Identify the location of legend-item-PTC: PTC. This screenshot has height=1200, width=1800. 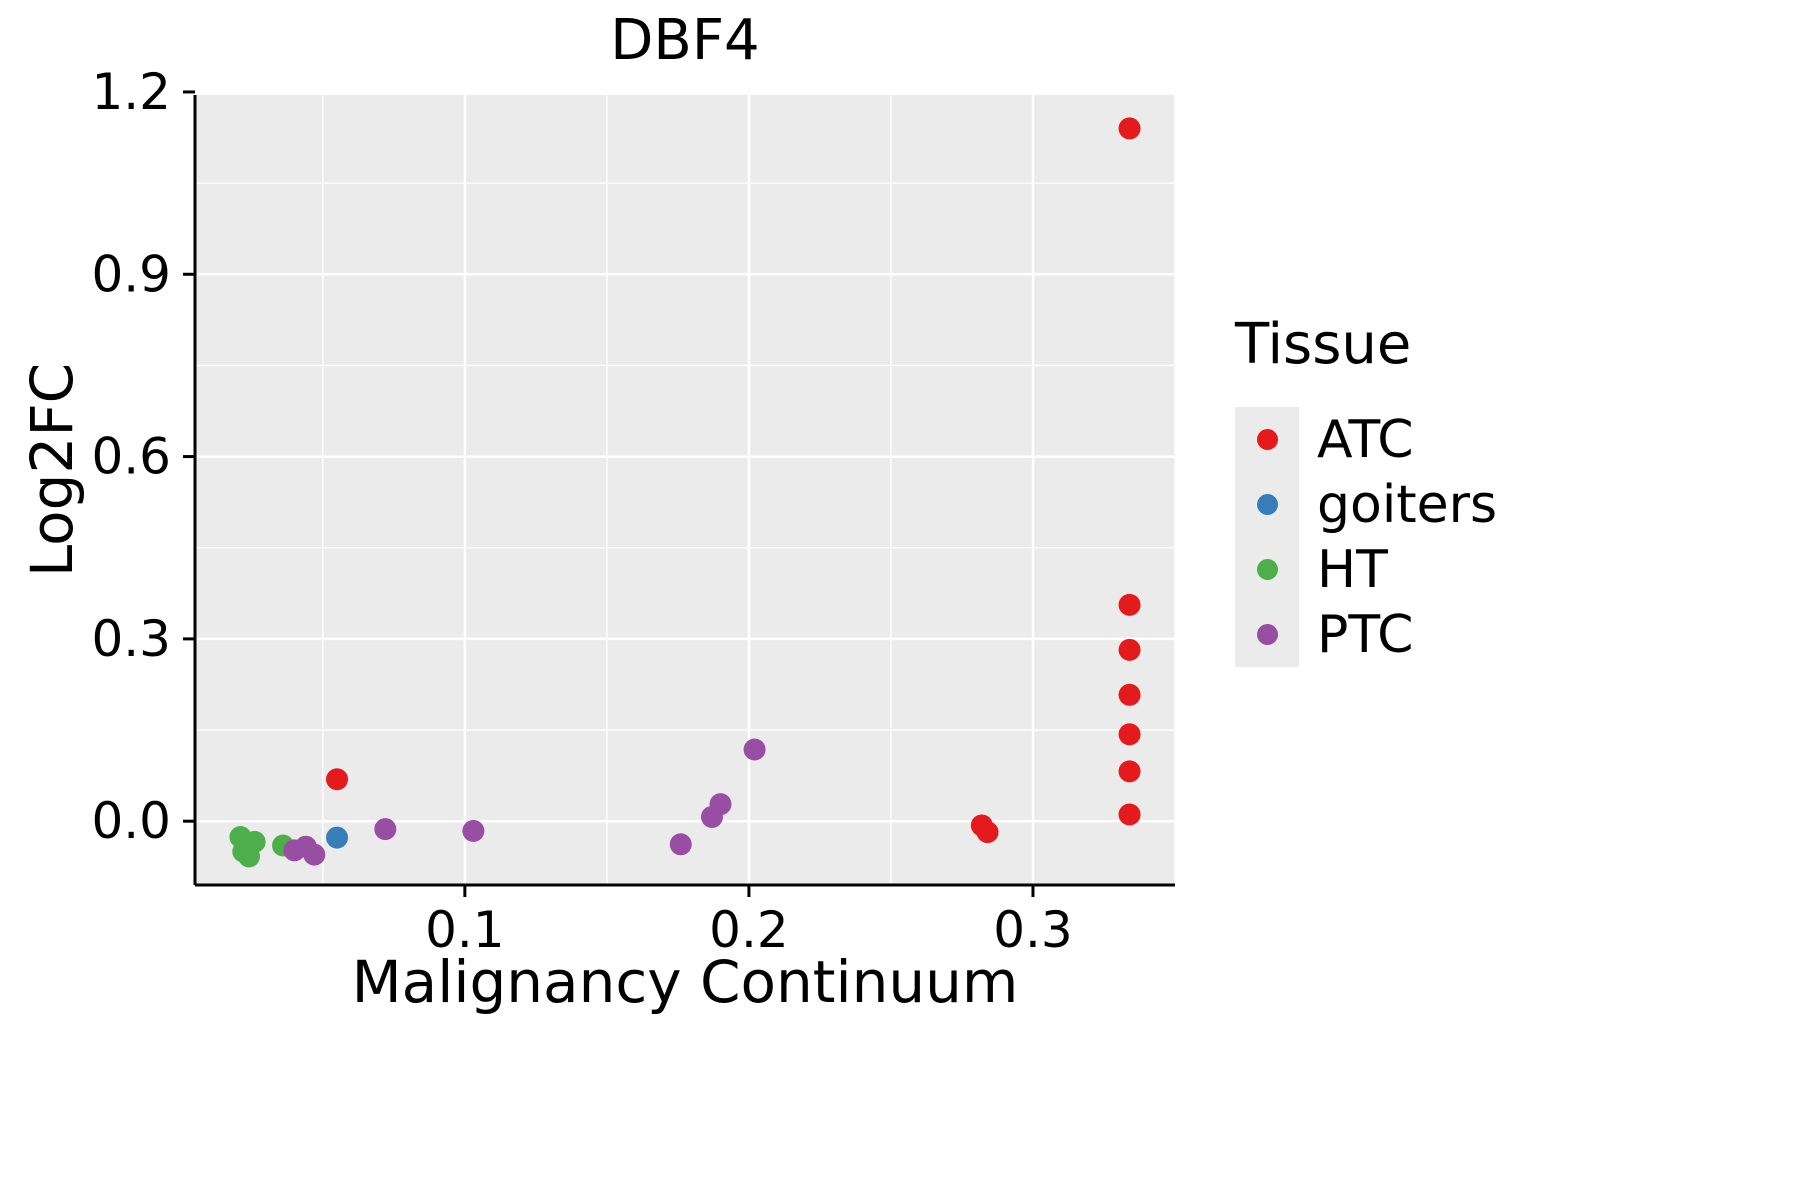
(1366, 634).